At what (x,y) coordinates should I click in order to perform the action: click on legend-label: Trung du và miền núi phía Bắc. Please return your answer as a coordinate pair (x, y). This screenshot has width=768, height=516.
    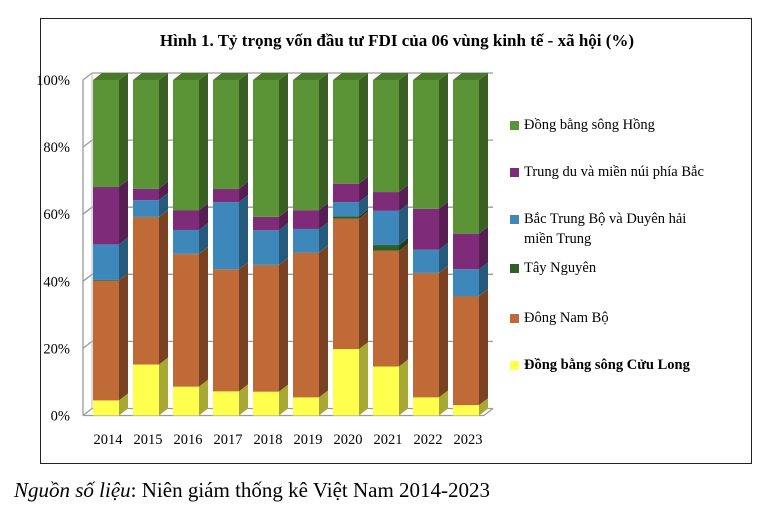
    Looking at the image, I should click on (614, 172).